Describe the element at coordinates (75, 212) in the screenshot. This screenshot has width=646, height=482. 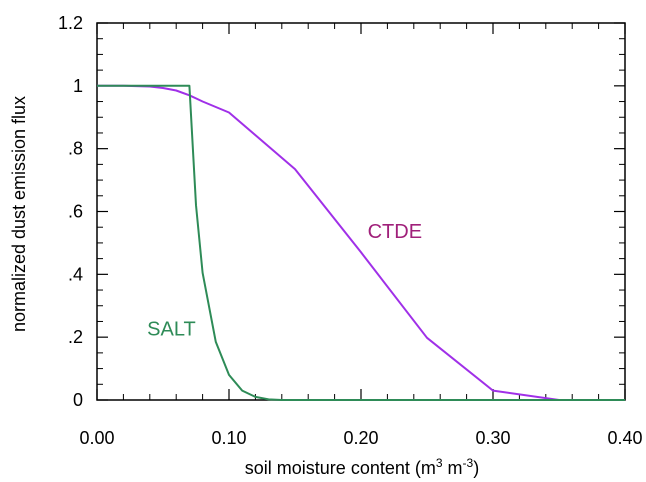
I see `y-tick-label: .6` at that location.